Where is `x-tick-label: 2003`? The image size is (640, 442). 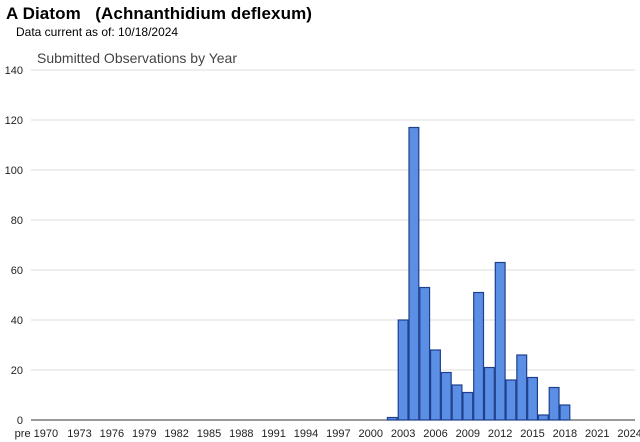 x-tick-label: 2003 is located at coordinates (403, 434).